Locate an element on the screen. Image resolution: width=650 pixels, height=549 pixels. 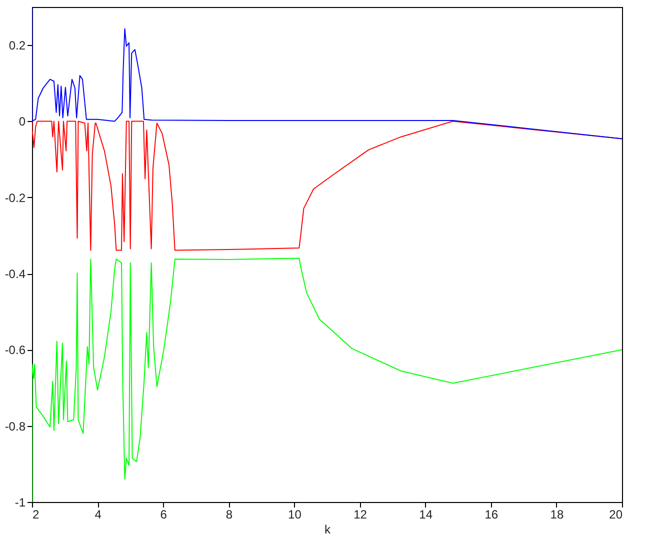
y-tick-label: -0.8 is located at coordinates (15, 426).